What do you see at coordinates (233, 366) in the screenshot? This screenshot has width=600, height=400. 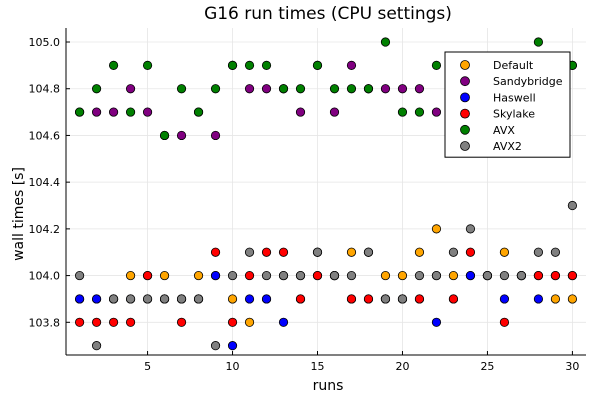 I see `x-tick-label: 10` at bounding box center [233, 366].